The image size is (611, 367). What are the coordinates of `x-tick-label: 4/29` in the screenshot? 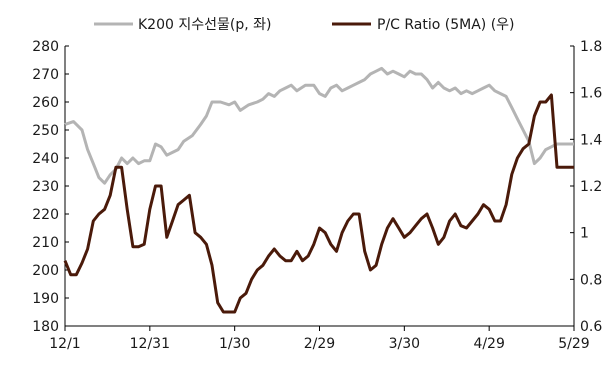 It's located at (488, 344).